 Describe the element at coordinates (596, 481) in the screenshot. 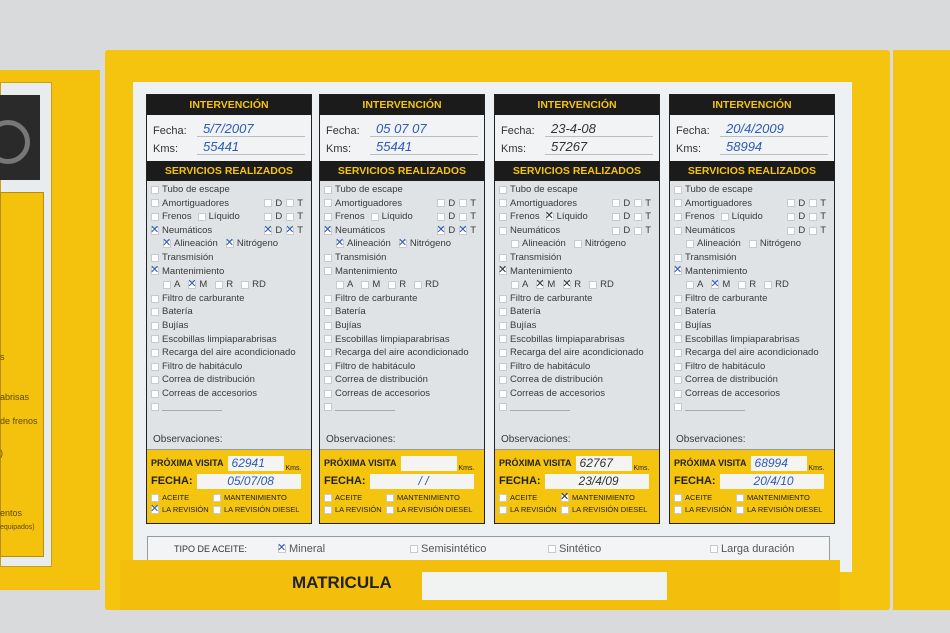

I see `next-date-field: 23/4/09` at that location.